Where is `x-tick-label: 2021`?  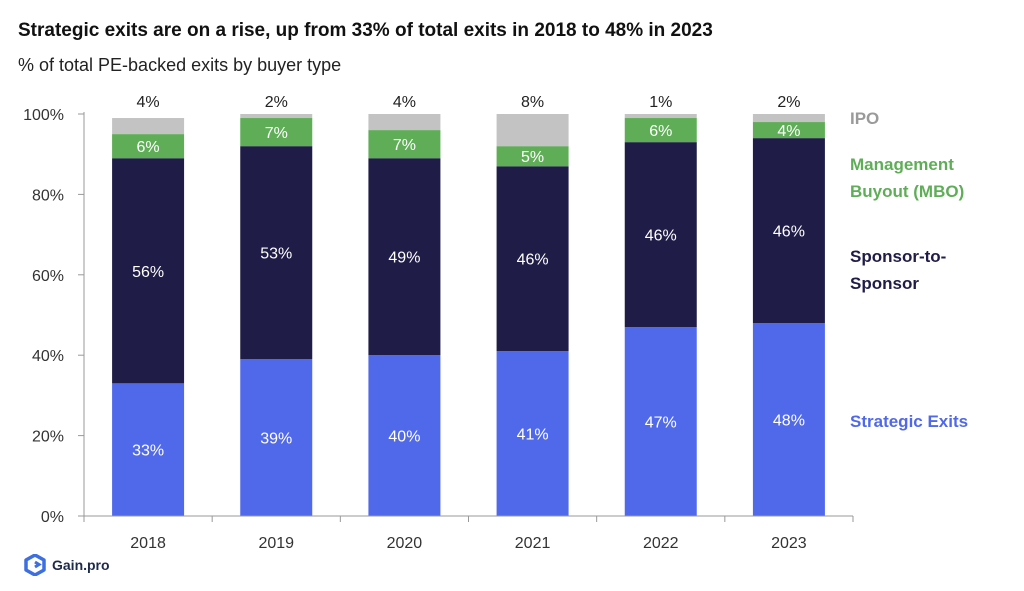
x-tick-label: 2021 is located at coordinates (533, 543).